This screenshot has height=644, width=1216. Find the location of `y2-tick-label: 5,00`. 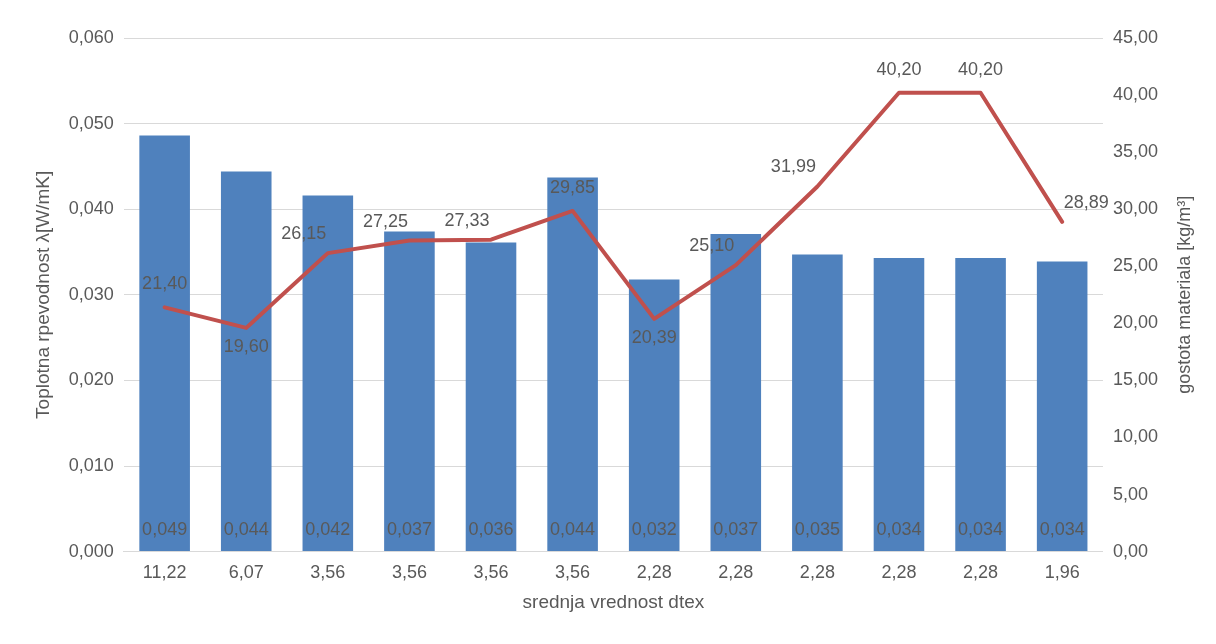

y2-tick-label: 5,00 is located at coordinates (1130, 493).